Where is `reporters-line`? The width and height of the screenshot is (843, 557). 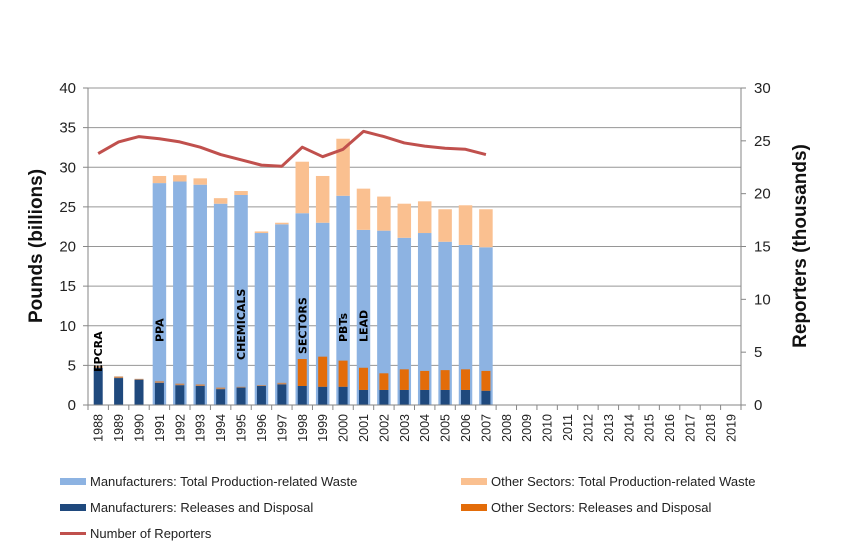
reporters-line is located at coordinates (292, 148).